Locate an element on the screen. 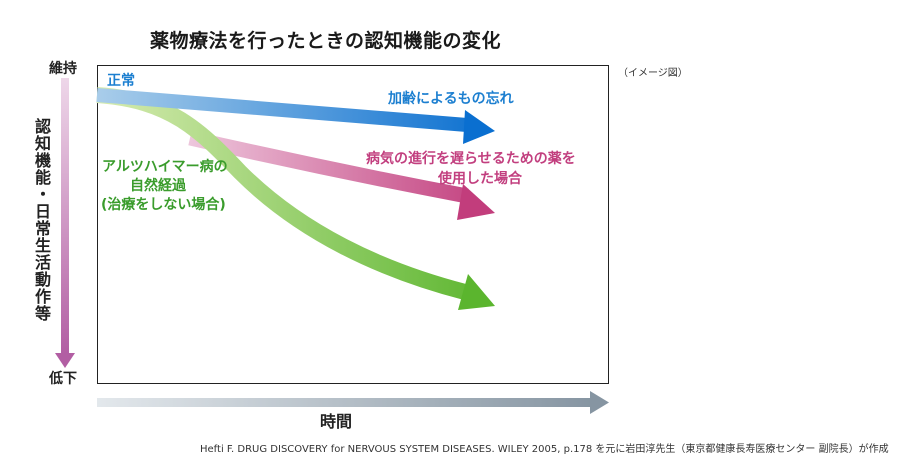  image-note: （イメージ図） is located at coordinates (653, 73).